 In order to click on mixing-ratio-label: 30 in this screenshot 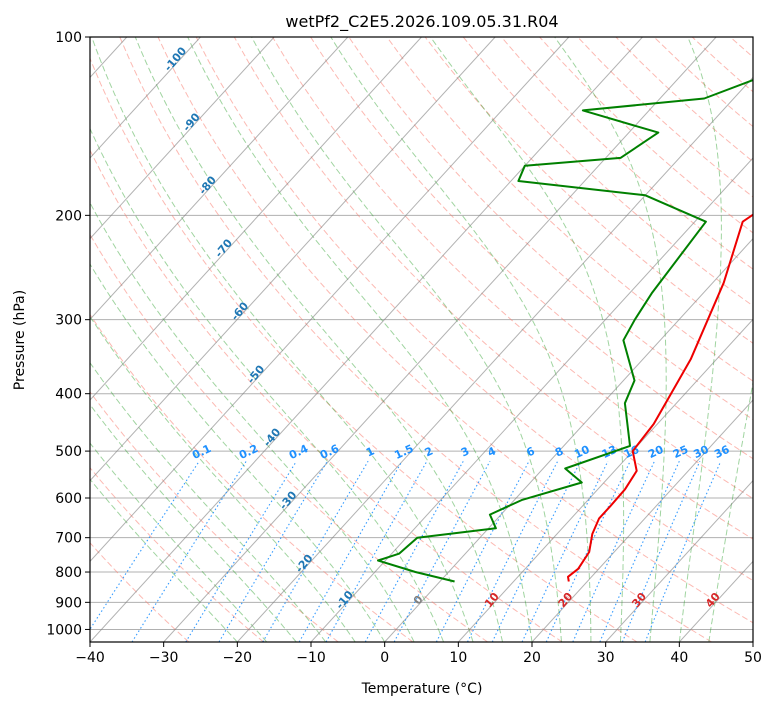, I will do `click(701, 452)`.